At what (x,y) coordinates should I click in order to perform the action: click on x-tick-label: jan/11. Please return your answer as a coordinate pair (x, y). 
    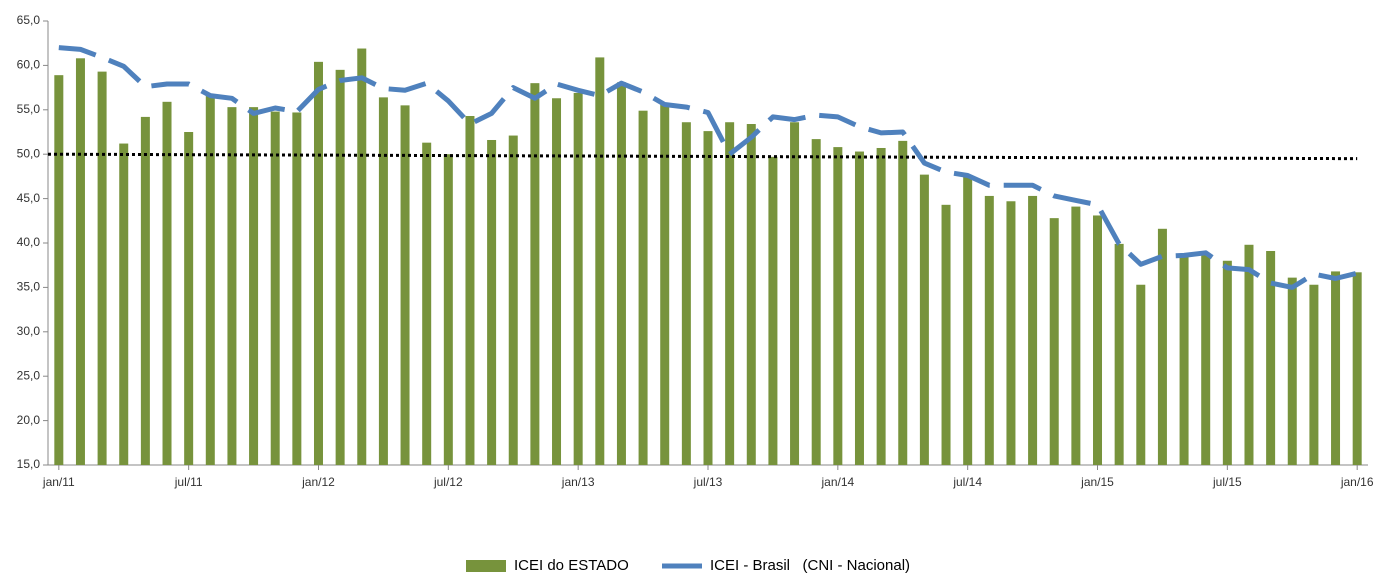
    Looking at the image, I should click on (58, 482).